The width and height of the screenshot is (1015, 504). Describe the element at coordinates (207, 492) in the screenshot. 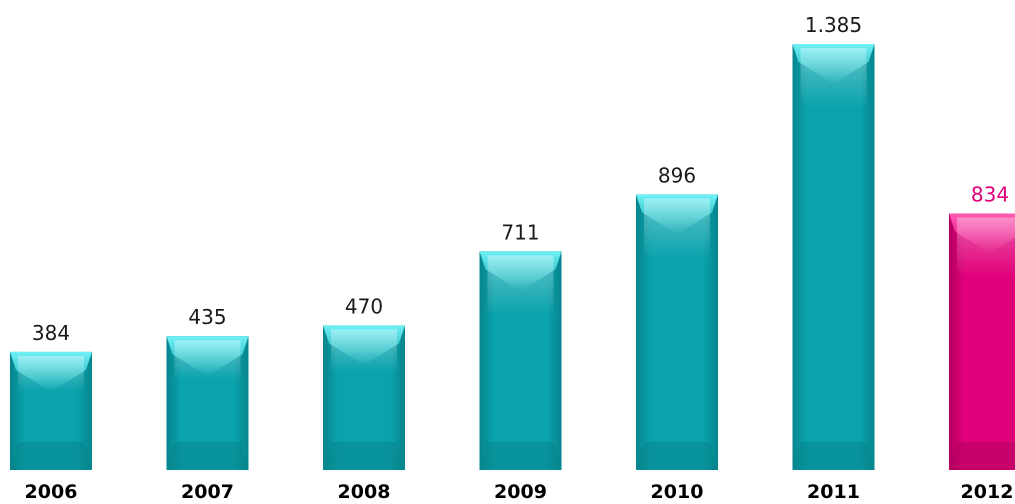

I see `x-tick-label-2007: 2007` at that location.